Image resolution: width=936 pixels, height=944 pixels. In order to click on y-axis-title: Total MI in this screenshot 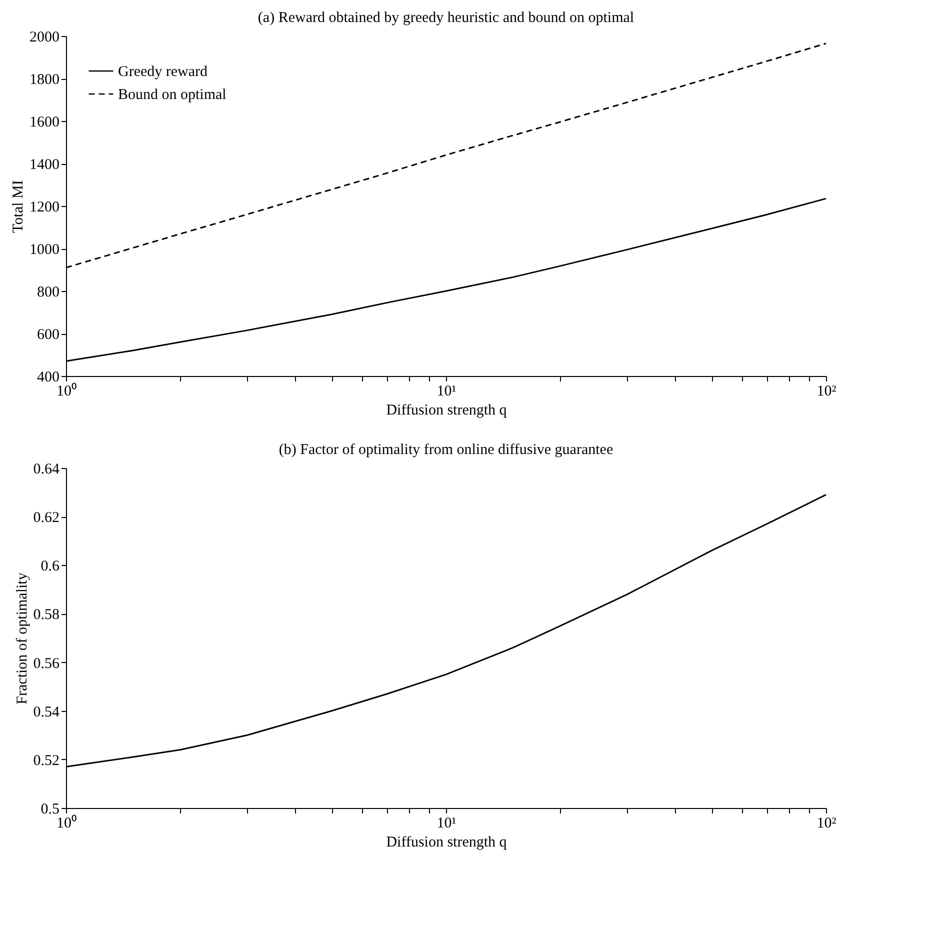, I will do `click(18, 206)`.